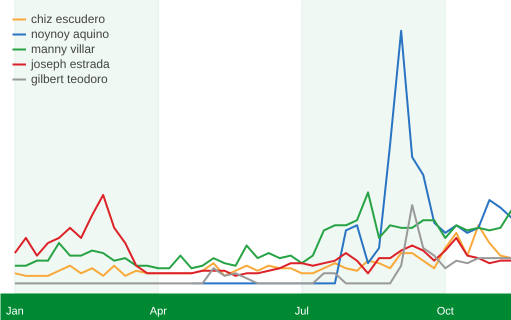 The height and width of the screenshot is (320, 511). Describe the element at coordinates (301, 312) in the screenshot. I see `x-tick-label: Jul` at that location.